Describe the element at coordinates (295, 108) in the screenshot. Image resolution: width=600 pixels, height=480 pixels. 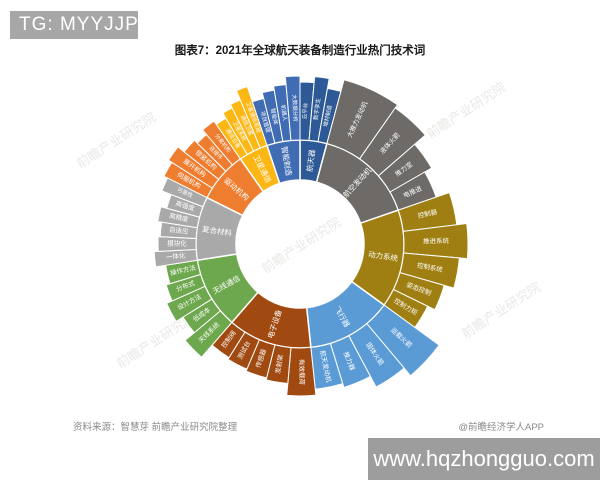
I see `segment-label: 大数据分析` at that location.